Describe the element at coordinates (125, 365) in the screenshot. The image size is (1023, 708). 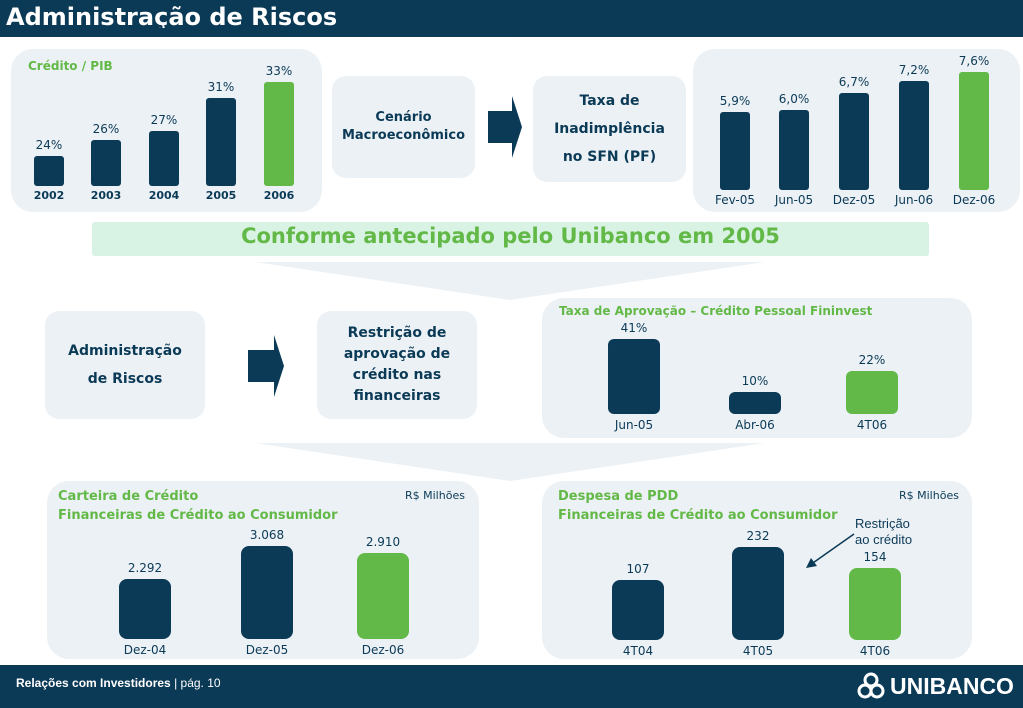
I see `risk-admin-box: Administração de Riscos` at that location.